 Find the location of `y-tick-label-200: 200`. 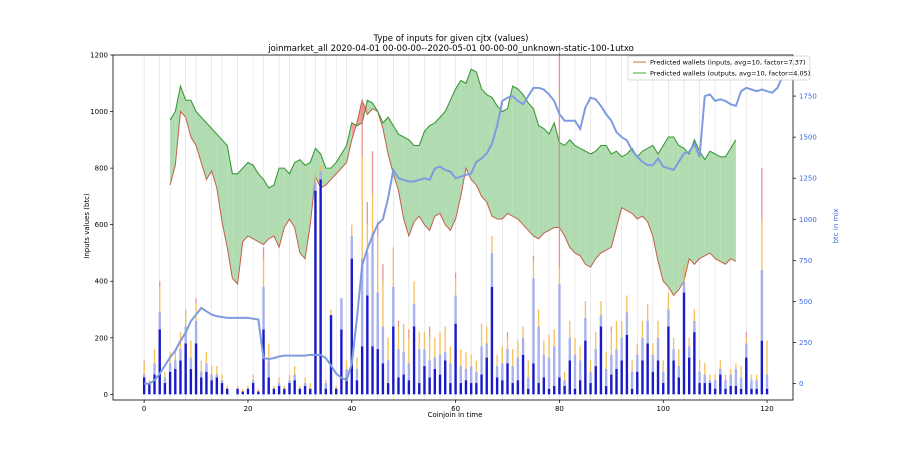

y-tick-label-200: 200 is located at coordinates (101, 338).